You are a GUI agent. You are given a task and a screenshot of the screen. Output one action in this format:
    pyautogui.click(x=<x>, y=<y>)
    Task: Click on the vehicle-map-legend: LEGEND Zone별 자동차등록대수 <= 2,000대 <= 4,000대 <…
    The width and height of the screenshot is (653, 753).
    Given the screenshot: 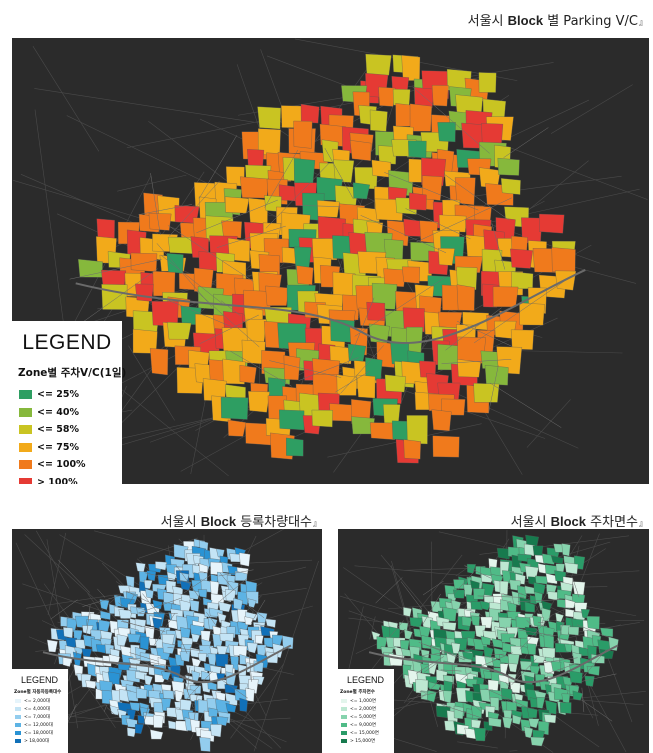 What is the action you would take?
    pyautogui.click(x=40, y=711)
    